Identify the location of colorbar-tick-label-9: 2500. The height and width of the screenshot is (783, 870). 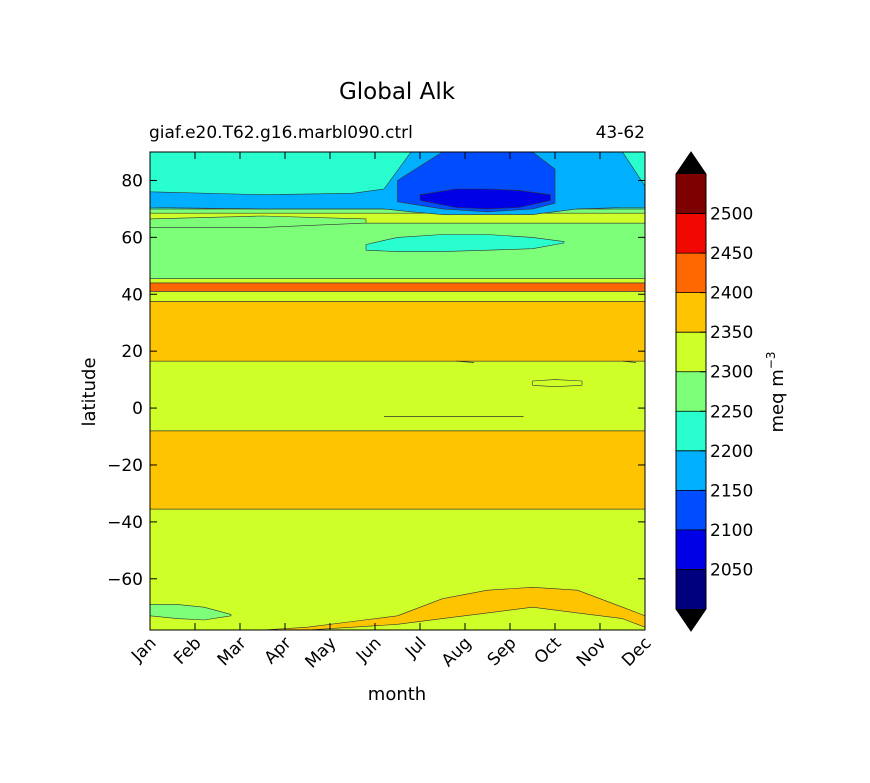
(731, 215).